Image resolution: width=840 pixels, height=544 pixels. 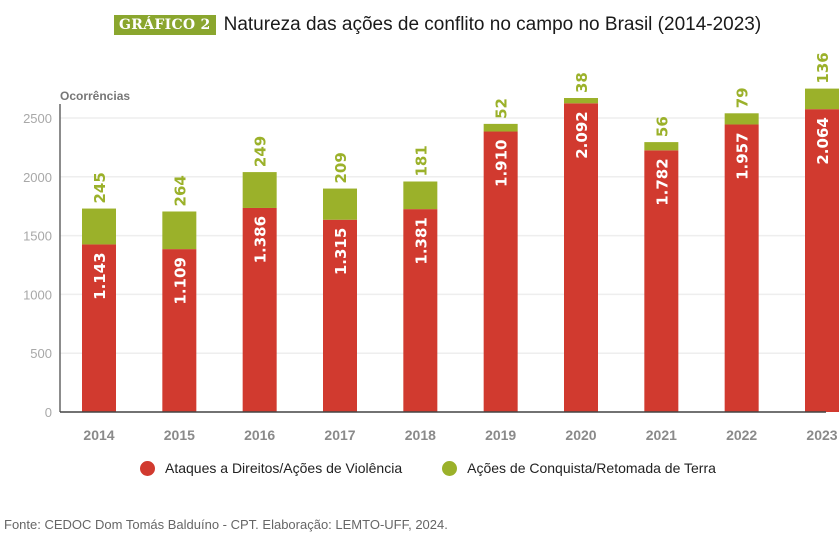 What do you see at coordinates (341, 251) in the screenshot?
I see `data-label-violence: 1.315` at bounding box center [341, 251].